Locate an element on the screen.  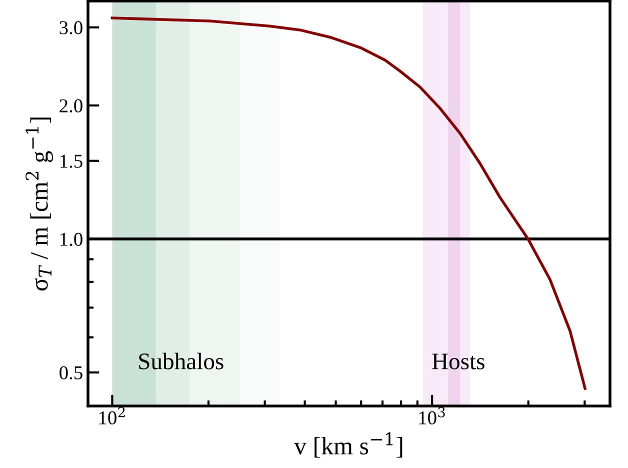
annotation: Hosts is located at coordinates (458, 362).